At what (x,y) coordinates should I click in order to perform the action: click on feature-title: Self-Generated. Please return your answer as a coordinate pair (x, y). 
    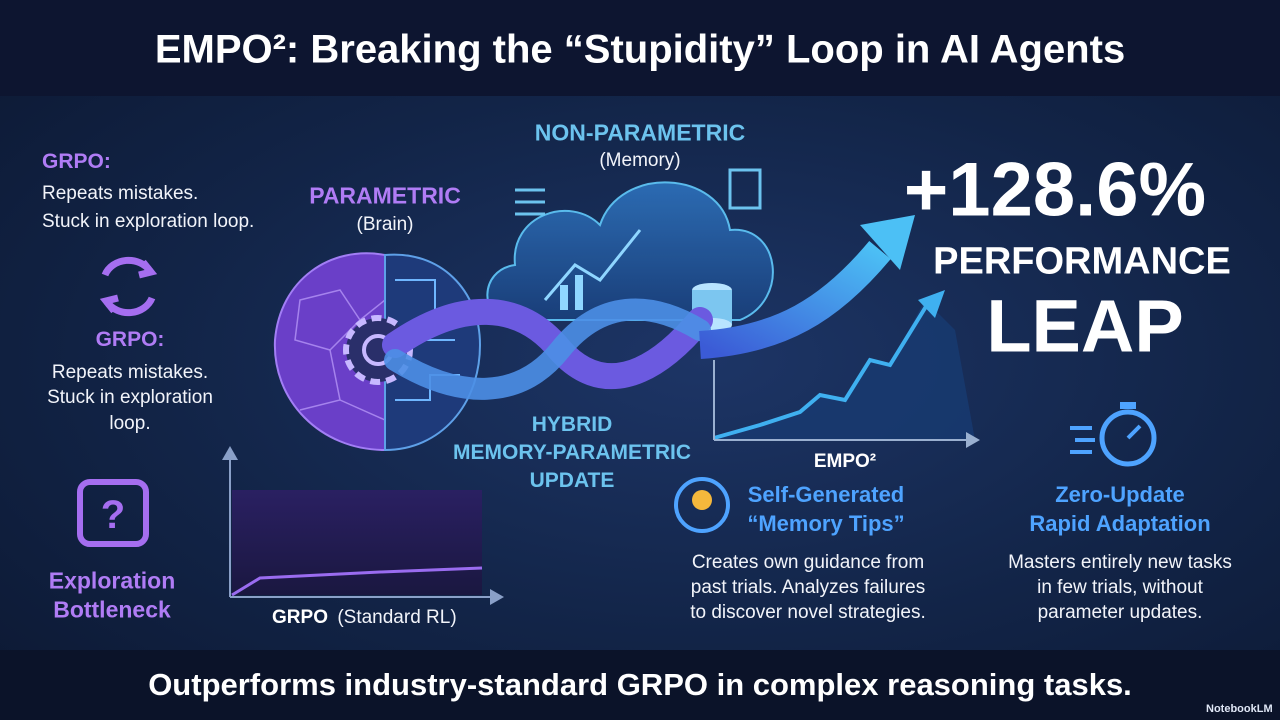
    Looking at the image, I should click on (826, 494).